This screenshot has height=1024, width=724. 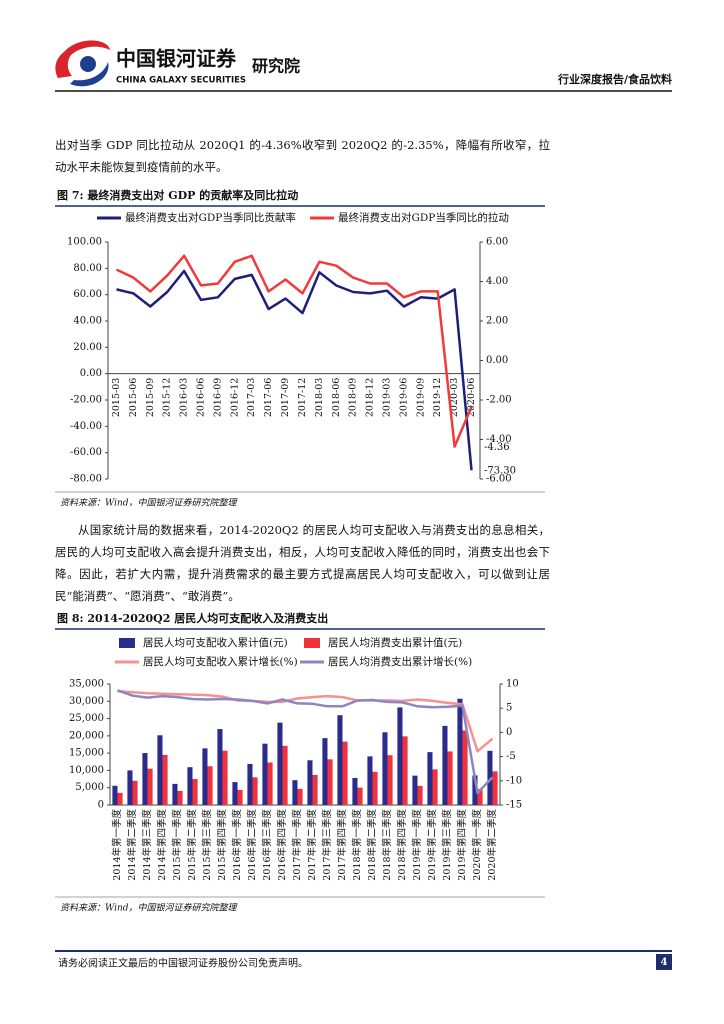 What do you see at coordinates (497, 242) in the screenshot?
I see `y2-tick-label: 6.00` at bounding box center [497, 242].